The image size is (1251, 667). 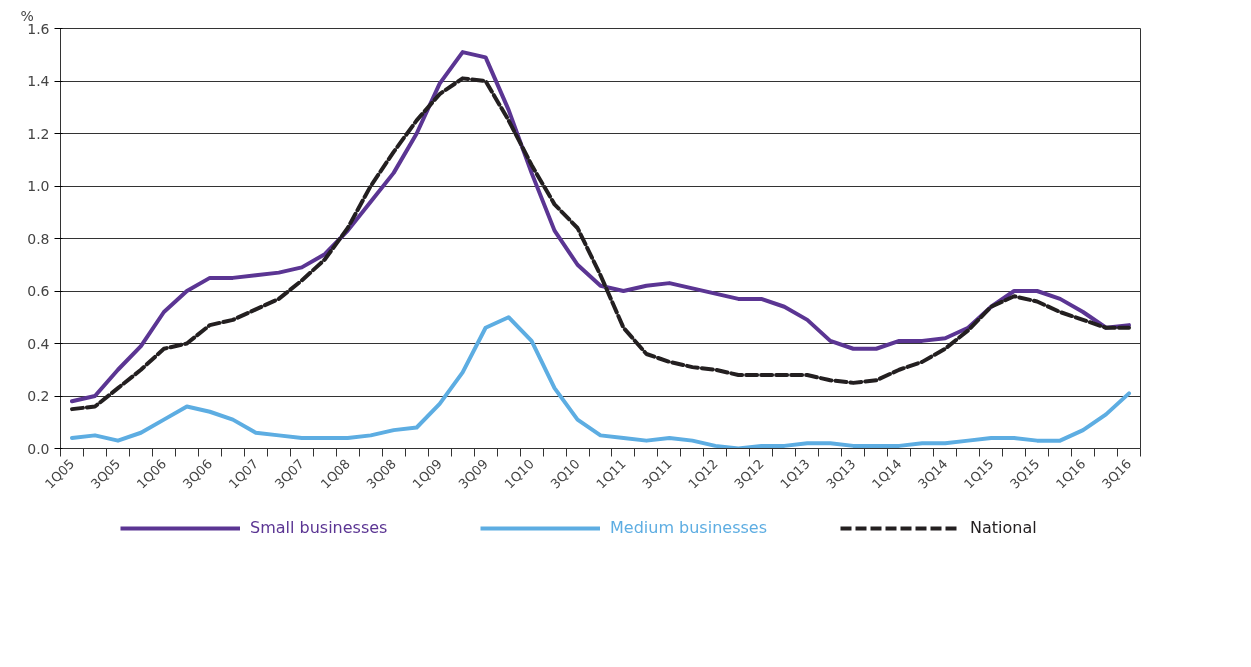 What do you see at coordinates (38, 186) in the screenshot?
I see `y-tick-label: 1.0` at bounding box center [38, 186].